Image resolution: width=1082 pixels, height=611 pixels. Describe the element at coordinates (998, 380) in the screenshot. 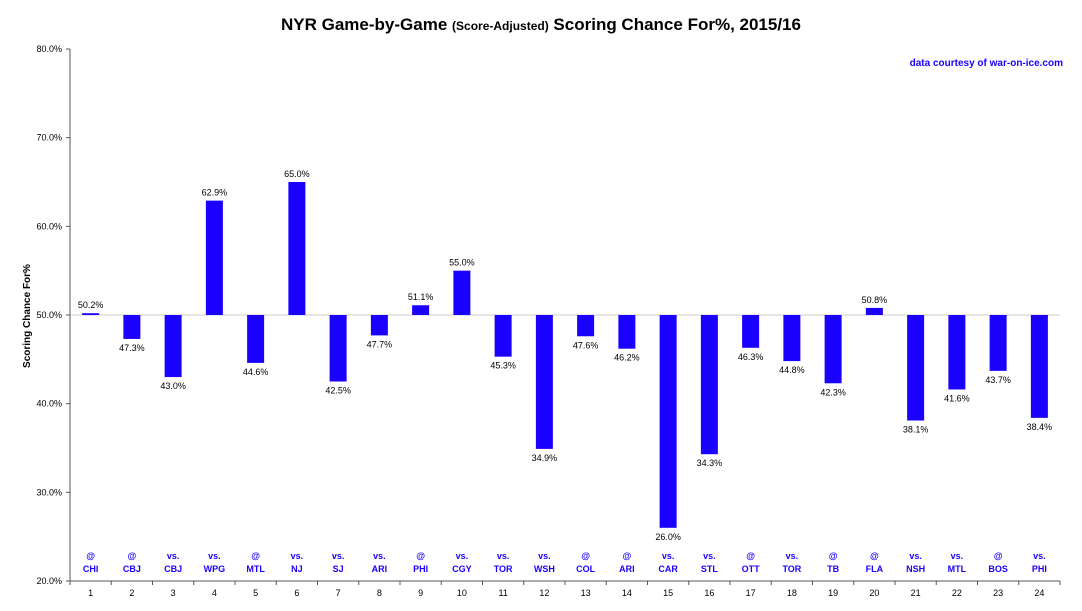

I see `data-label-game-23: 43.7%` at that location.